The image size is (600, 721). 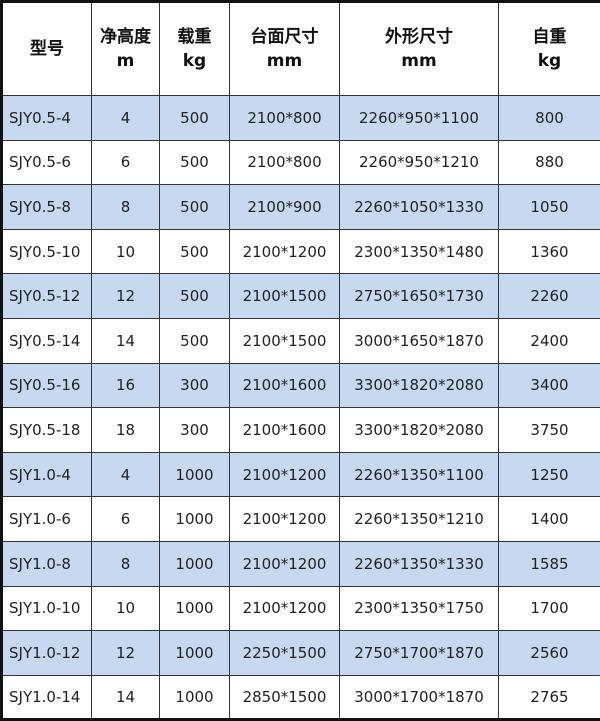 I want to click on cell-weight: 3750, so click(x=549, y=430).